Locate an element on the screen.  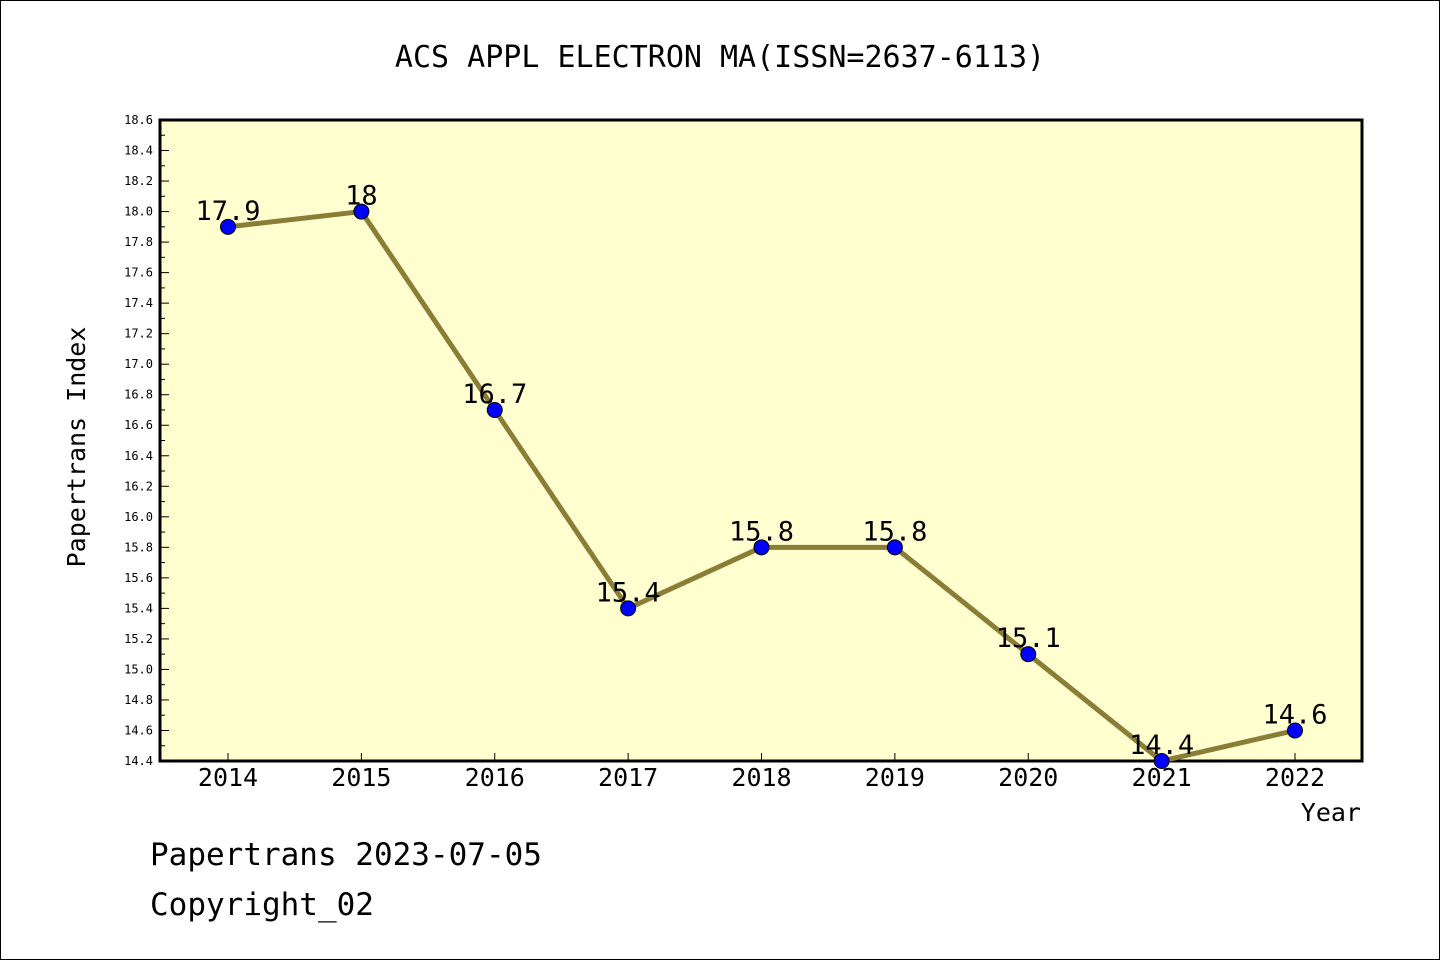
y-tick-label: 16.4 is located at coordinates (138, 456).